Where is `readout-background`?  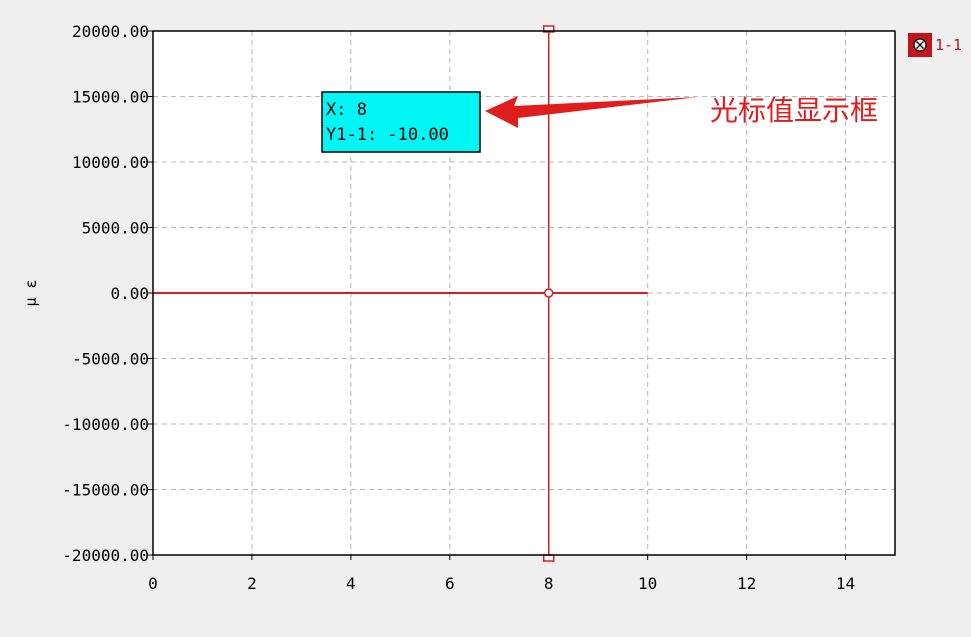
readout-background is located at coordinates (401, 122).